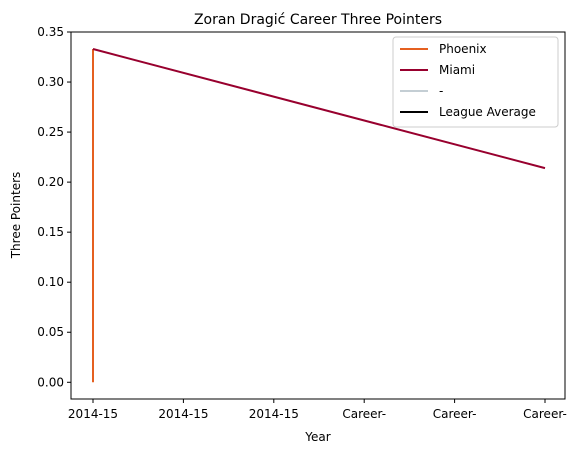 Image resolution: width=579 pixels, height=458 pixels. What do you see at coordinates (463, 49) in the screenshot?
I see `legend-label: Phoenix` at bounding box center [463, 49].